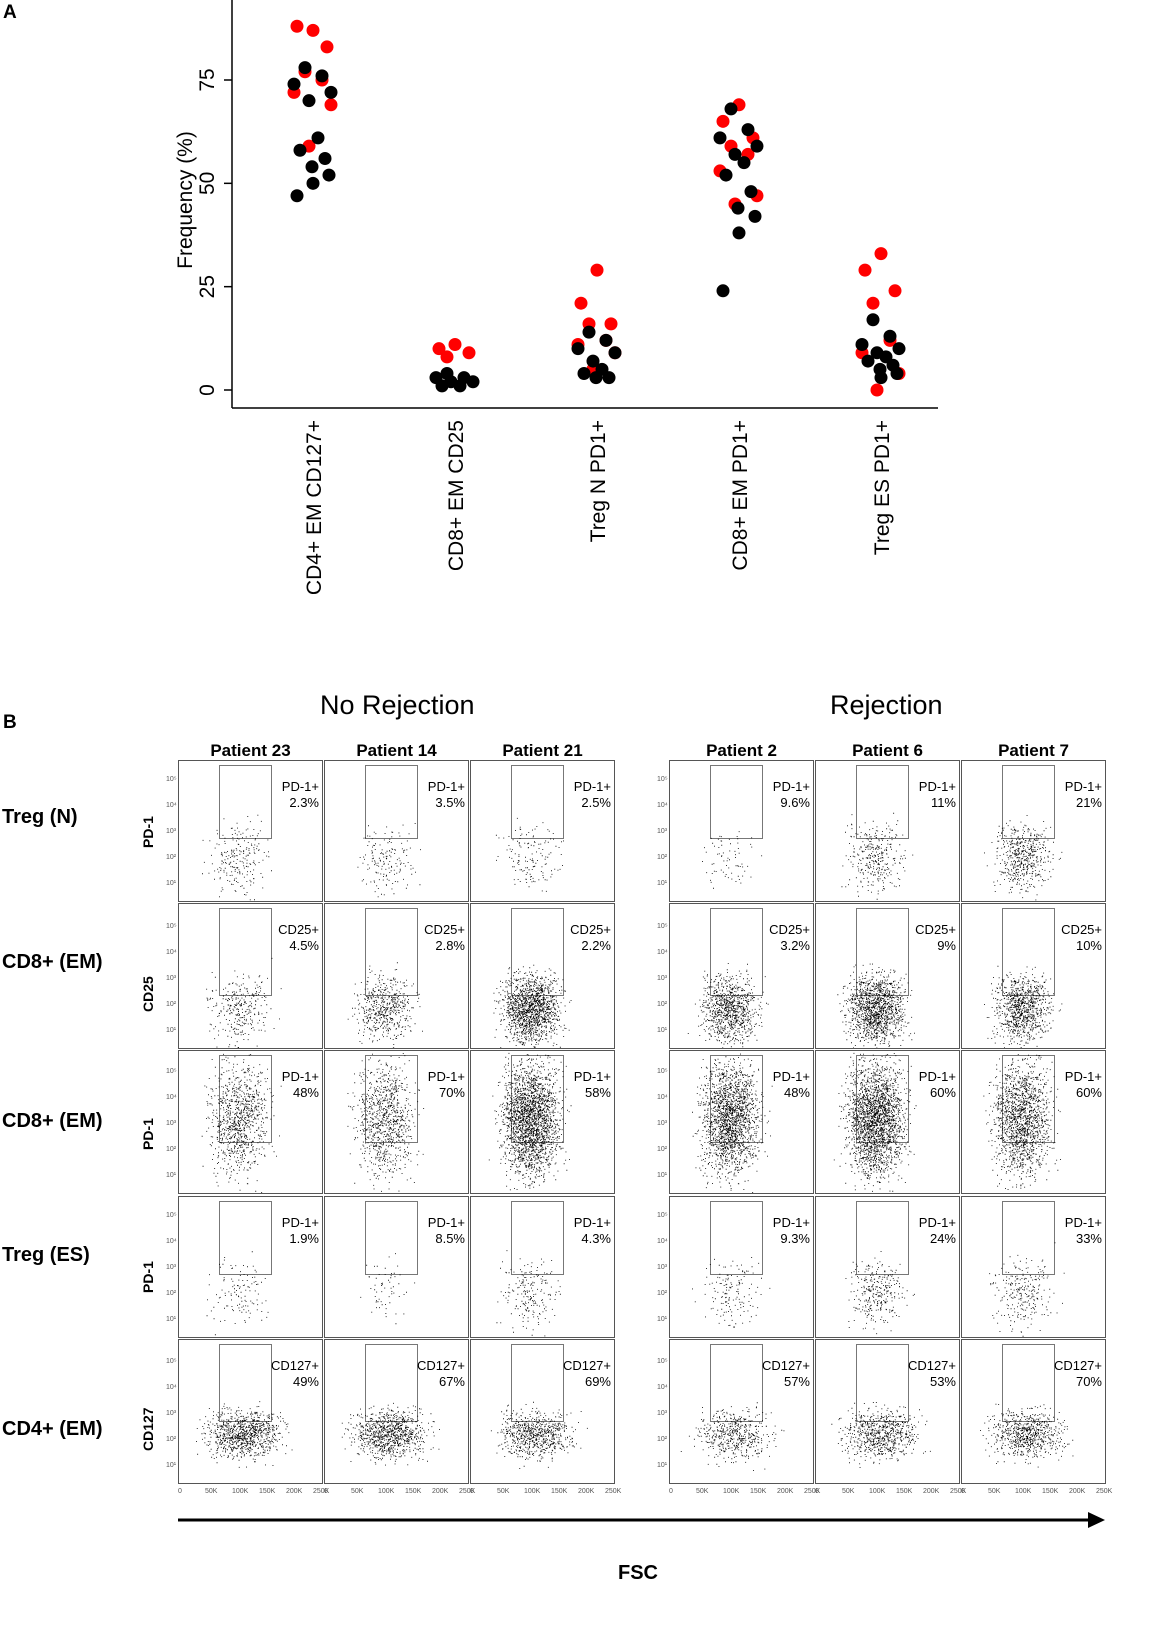 Image resolution: width=1171 pixels, height=1635 pixels. What do you see at coordinates (887, 831) in the screenshot?
I see `dot-plot: PD-1+ 11%` at bounding box center [887, 831].